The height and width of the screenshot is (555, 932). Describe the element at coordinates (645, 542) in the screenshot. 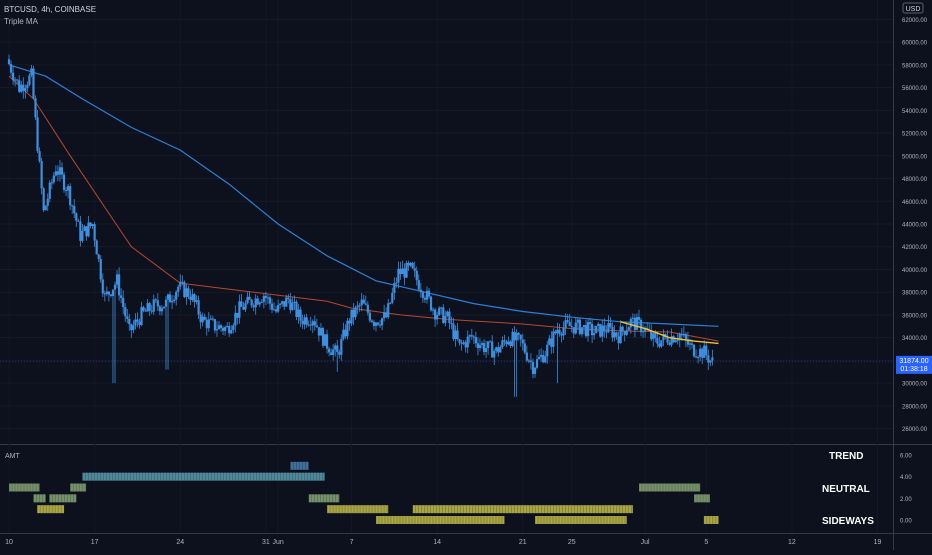

I see `time-tick-label: Jul` at that location.